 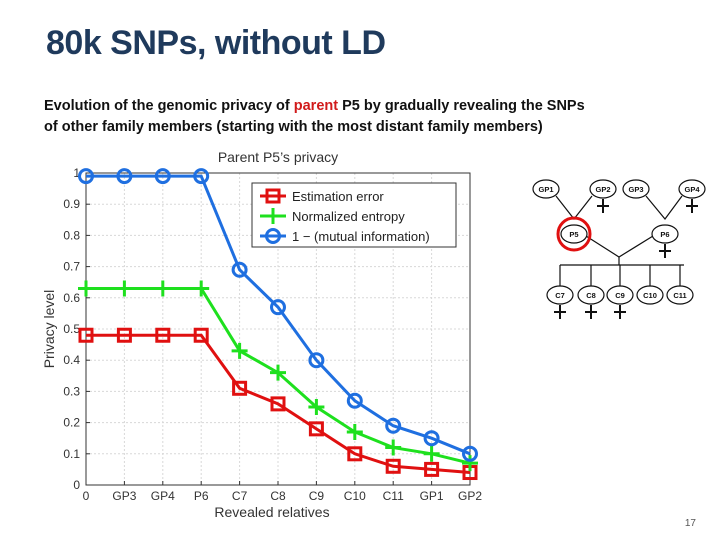 I want to click on slide-title: 80k SNPs, without LD, so click(x=216, y=43).